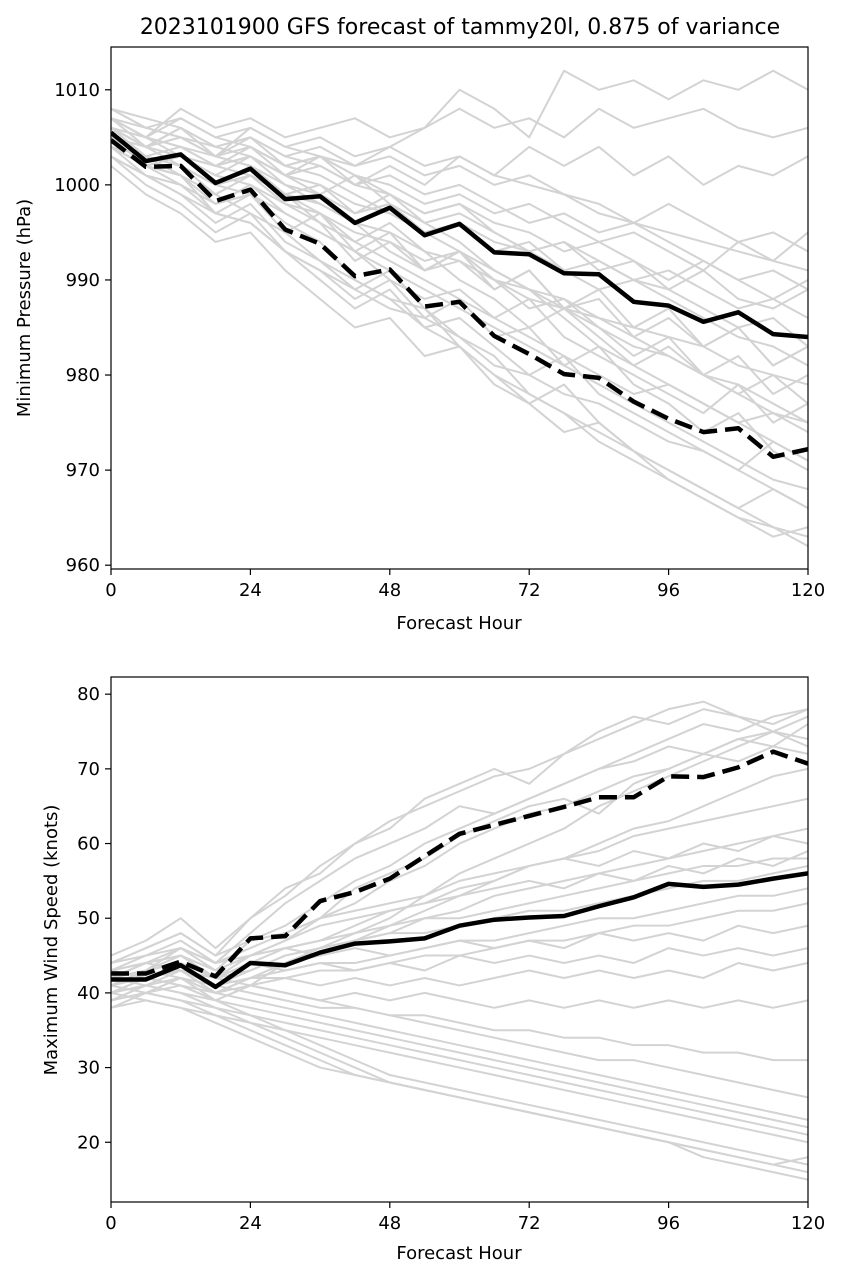 Image resolution: width=843 pixels, height=1279 pixels. Describe the element at coordinates (808, 590) in the screenshot. I see `pressure-x-tick-label: 120` at that location.